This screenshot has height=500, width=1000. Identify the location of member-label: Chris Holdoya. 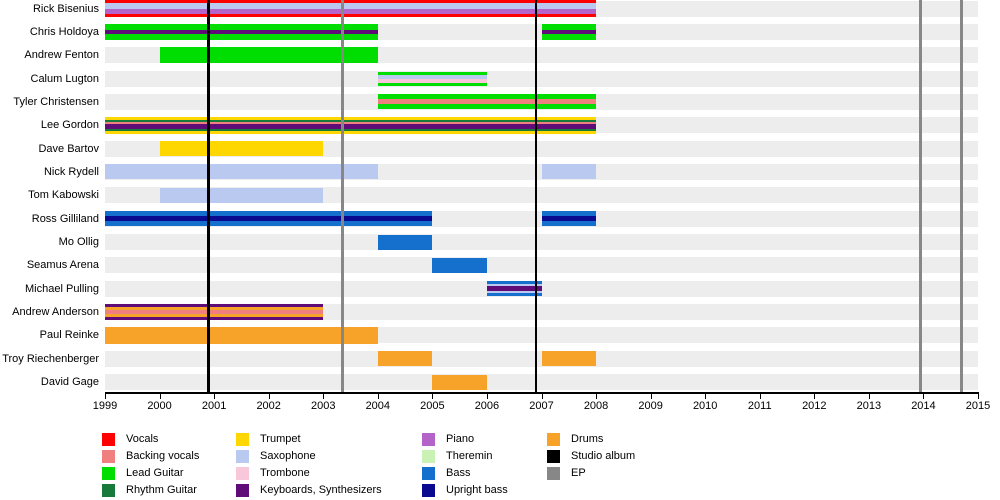
(64, 31).